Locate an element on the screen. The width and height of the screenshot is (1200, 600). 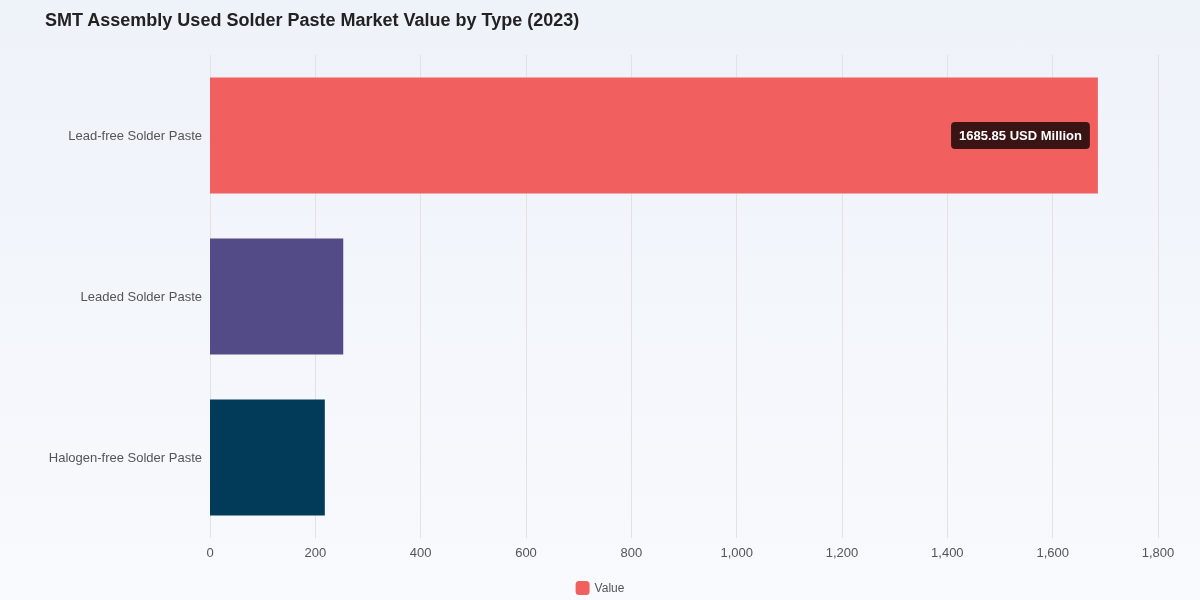
x-tick-label: 400 is located at coordinates (420, 552).